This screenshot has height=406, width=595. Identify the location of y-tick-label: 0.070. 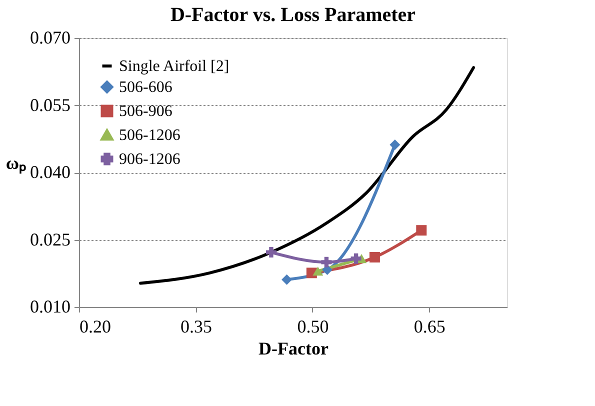
(50, 38).